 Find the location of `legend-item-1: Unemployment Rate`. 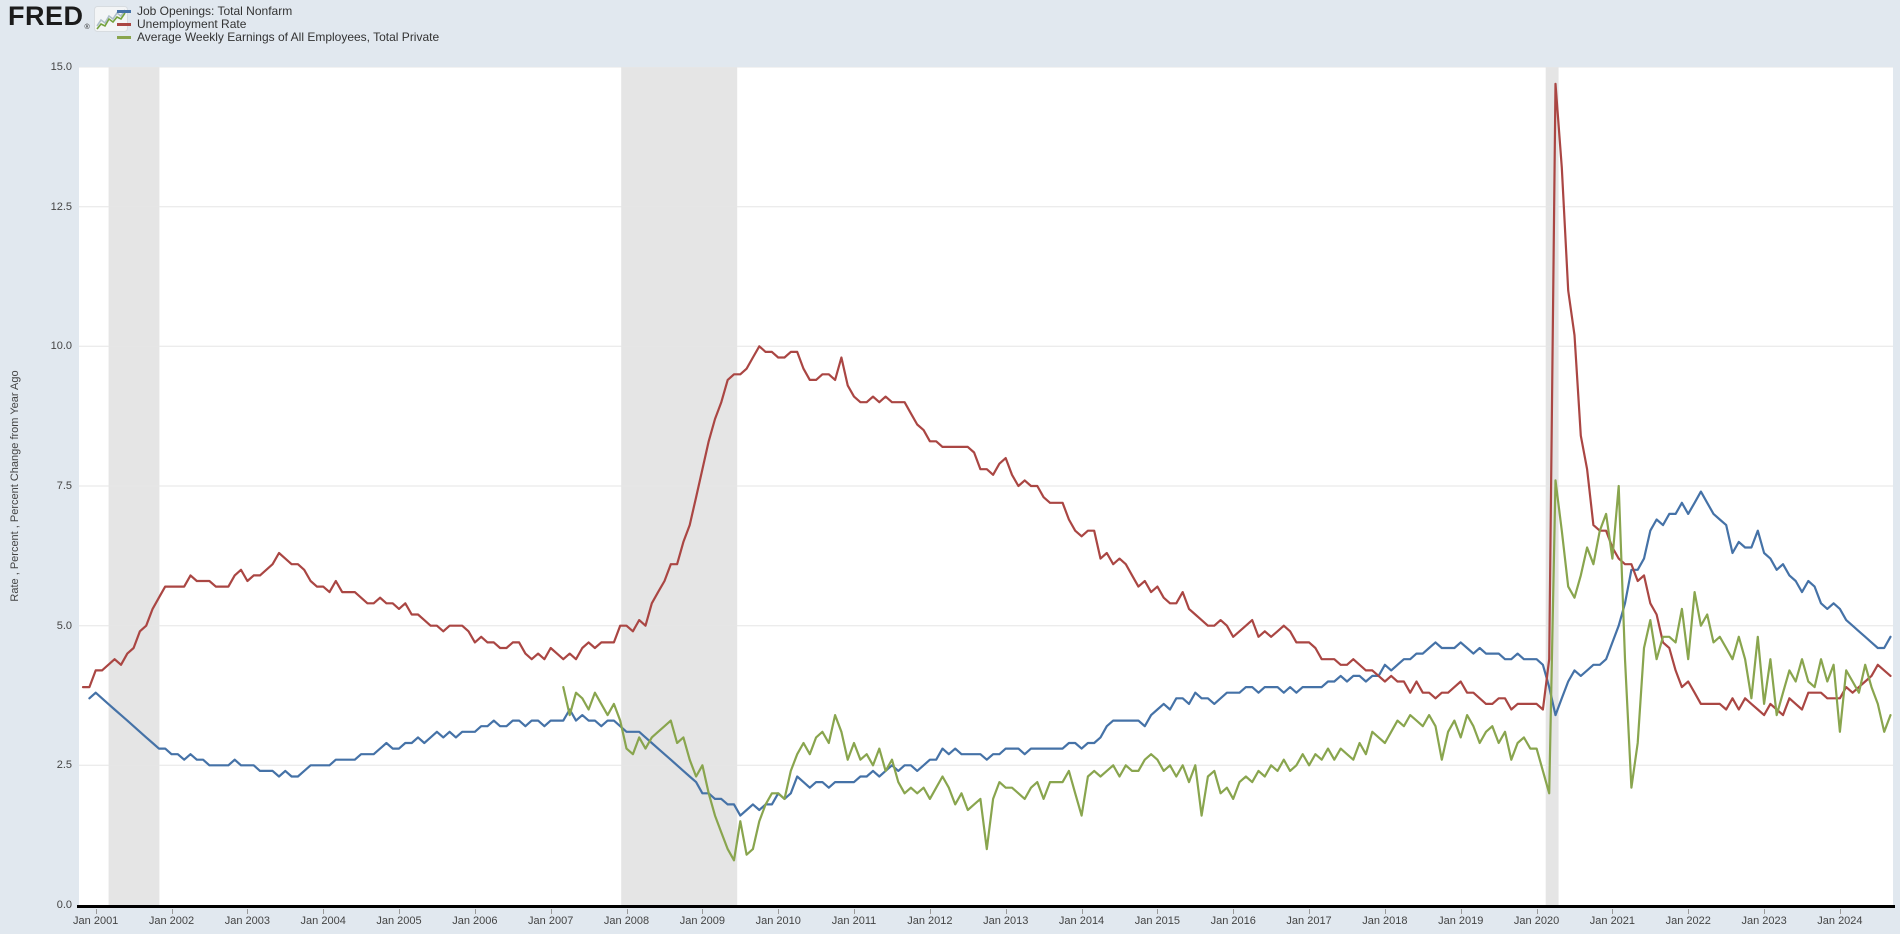

legend-item-1: Unemployment Rate is located at coordinates (278, 24).